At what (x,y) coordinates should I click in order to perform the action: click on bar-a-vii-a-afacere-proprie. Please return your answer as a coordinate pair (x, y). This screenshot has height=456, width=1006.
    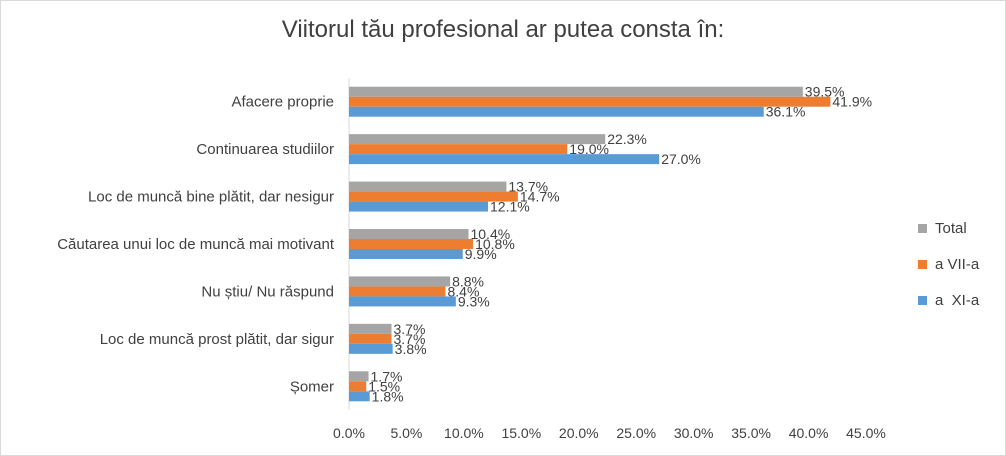
    Looking at the image, I should click on (590, 101).